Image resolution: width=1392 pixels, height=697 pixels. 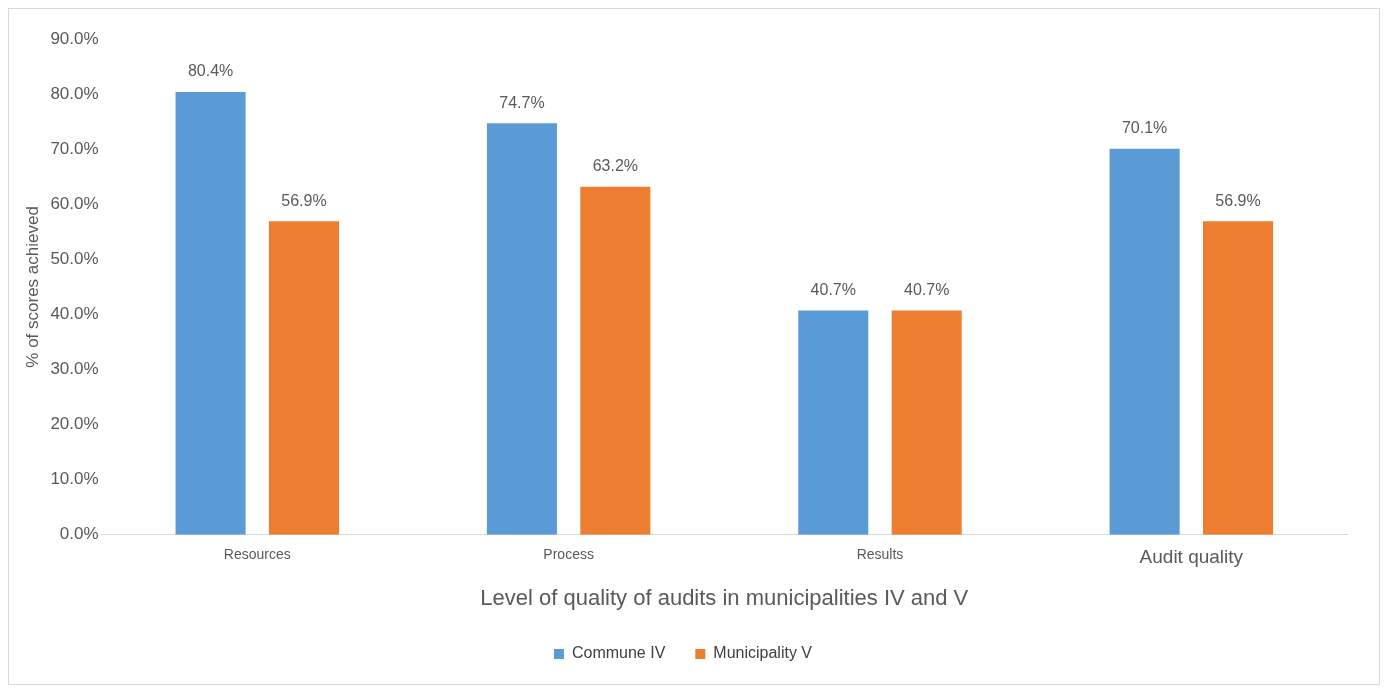 What do you see at coordinates (74, 479) in the screenshot?
I see `y-tick-label: 10.0%` at bounding box center [74, 479].